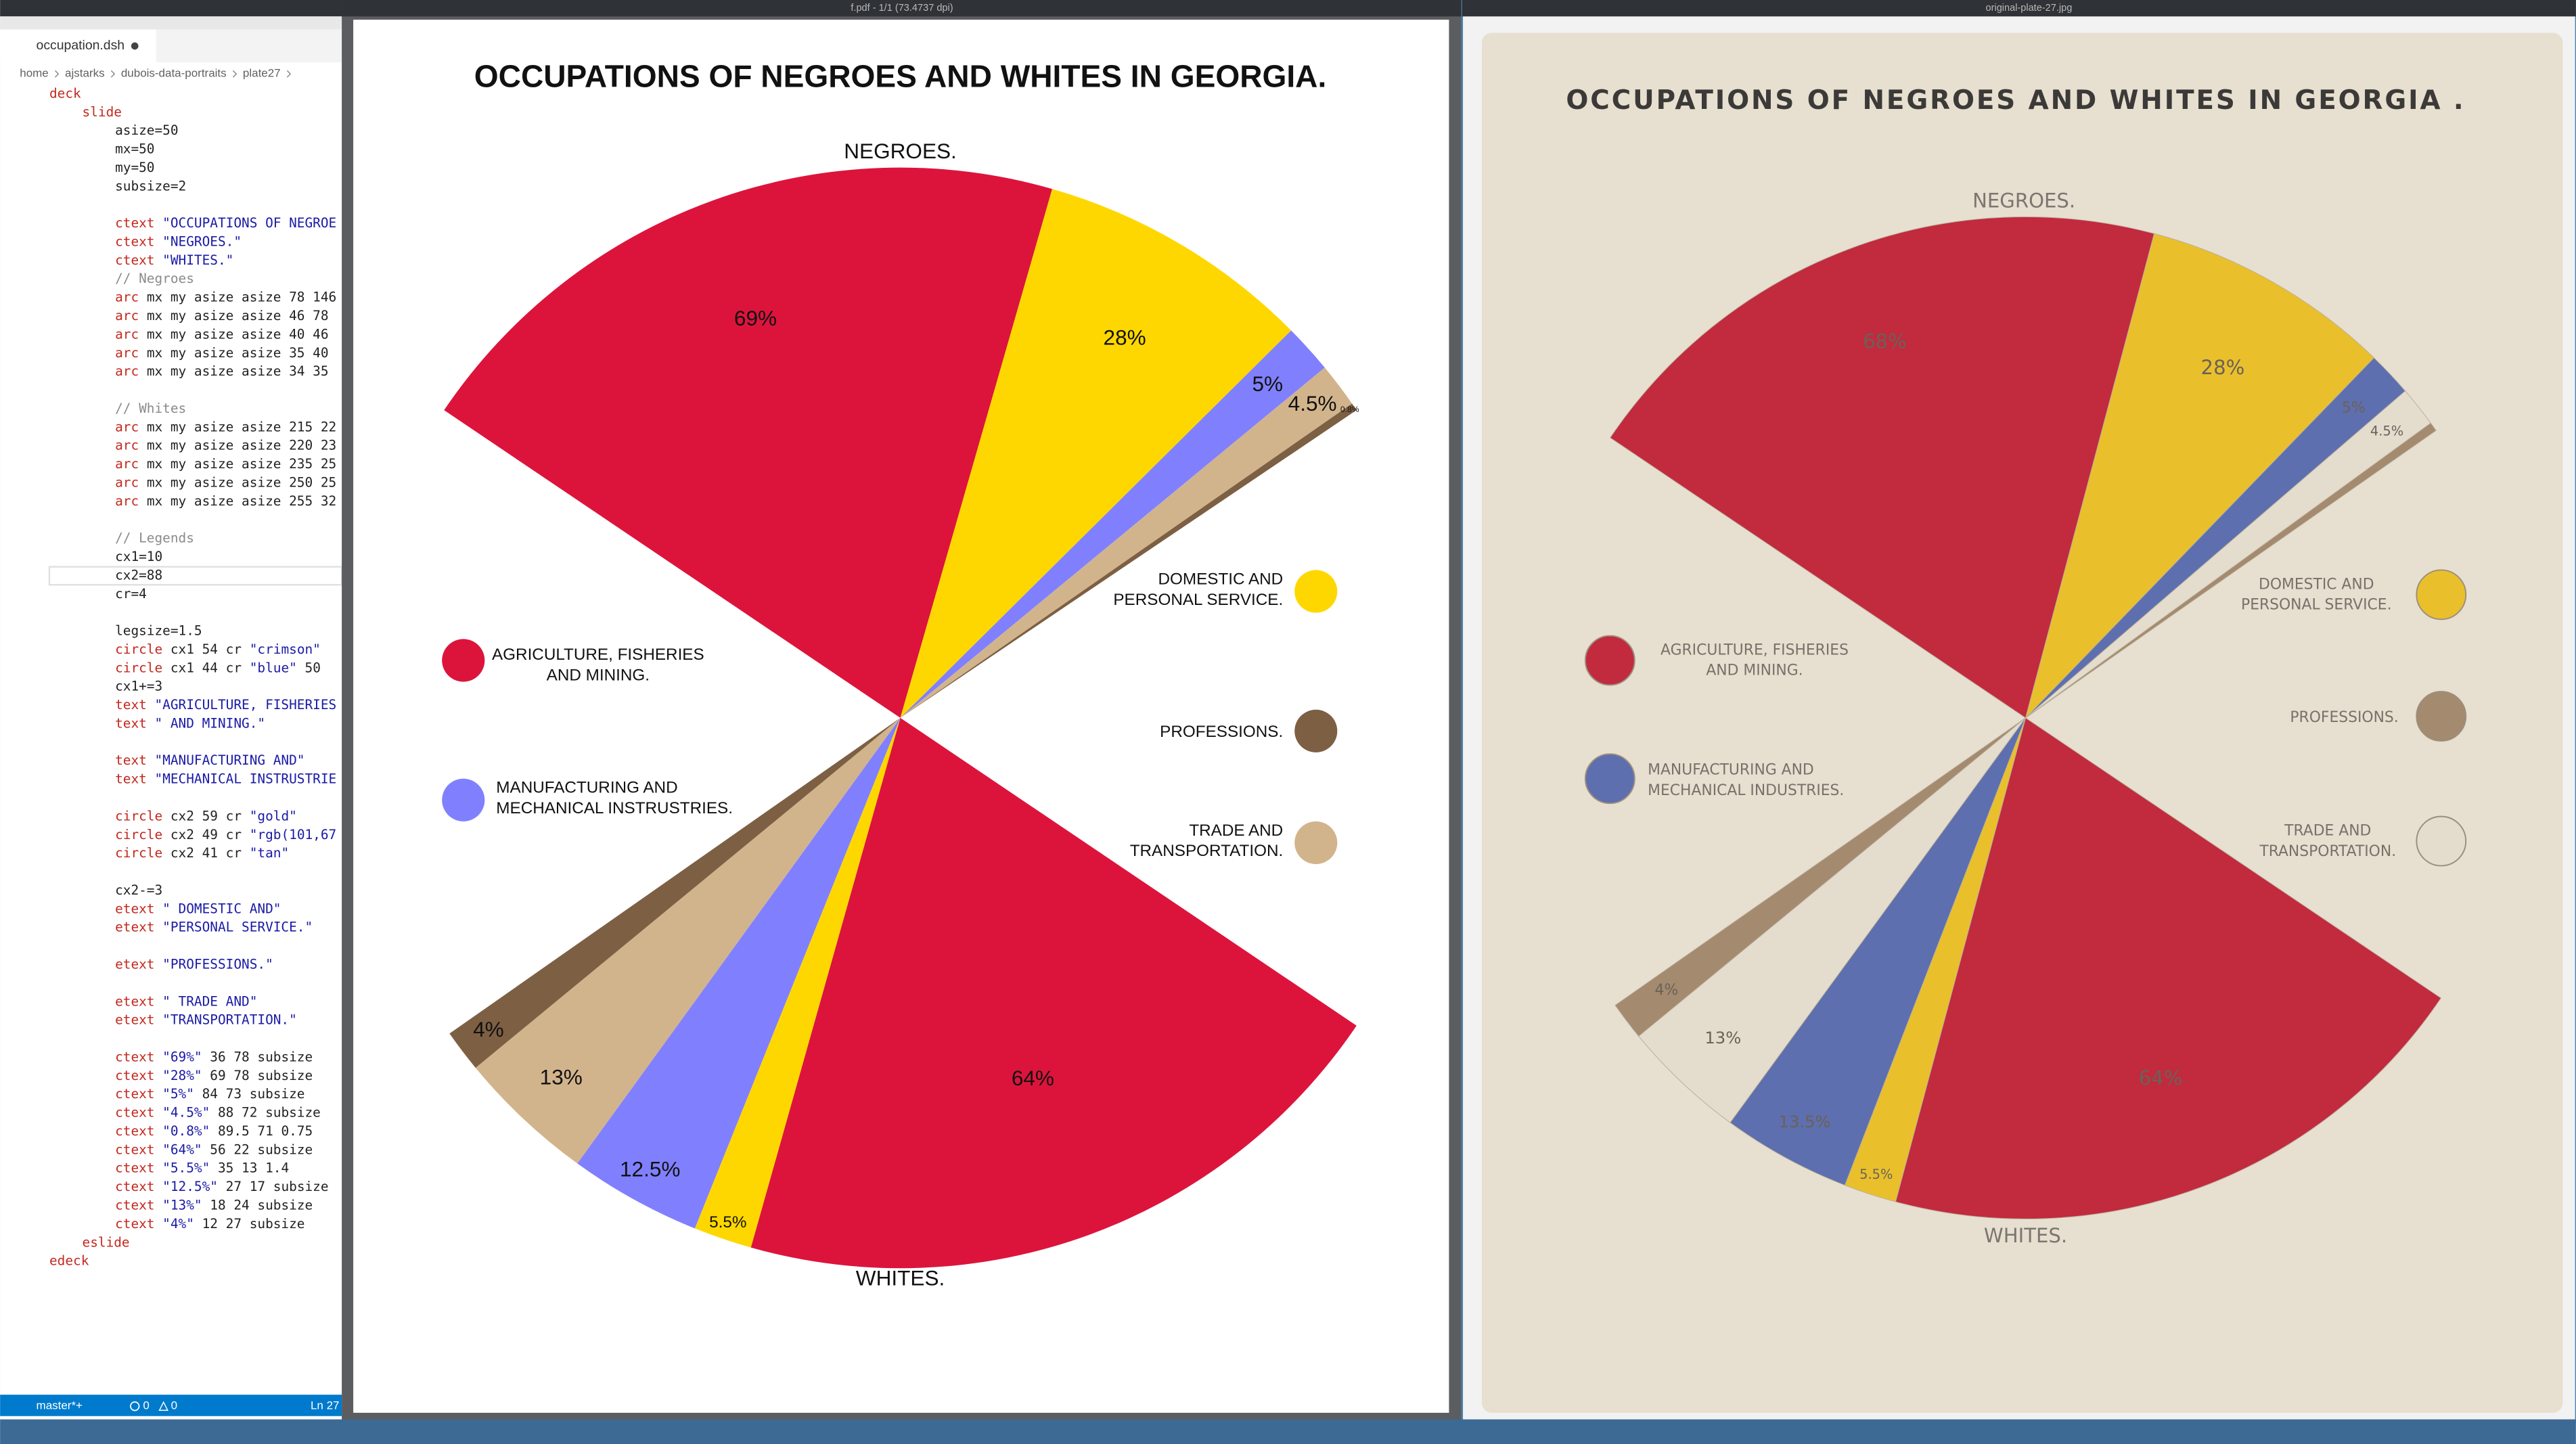 The image size is (2576, 1444). What do you see at coordinates (198, 908) in the screenshot?
I see `code-line: etext " DOMESTIC AND"` at bounding box center [198, 908].